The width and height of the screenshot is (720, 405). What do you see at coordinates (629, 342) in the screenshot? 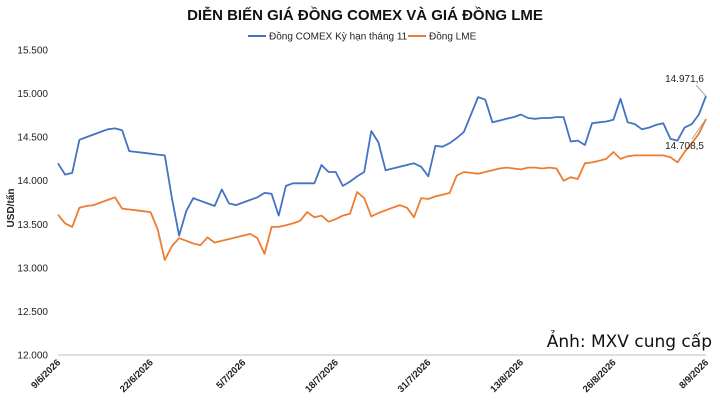
I see `image-credit: Ảnh: MXV cung cấp` at bounding box center [629, 342].